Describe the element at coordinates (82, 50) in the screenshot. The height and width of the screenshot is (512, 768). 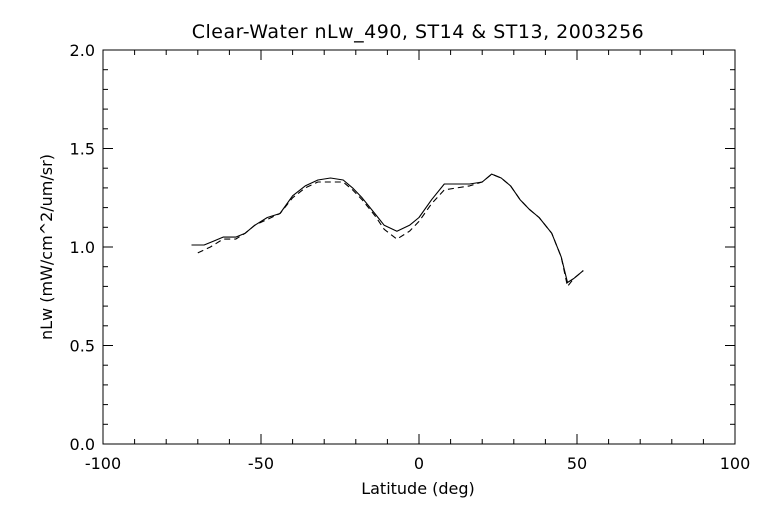
I see `y-tick-label: 2.0` at that location.